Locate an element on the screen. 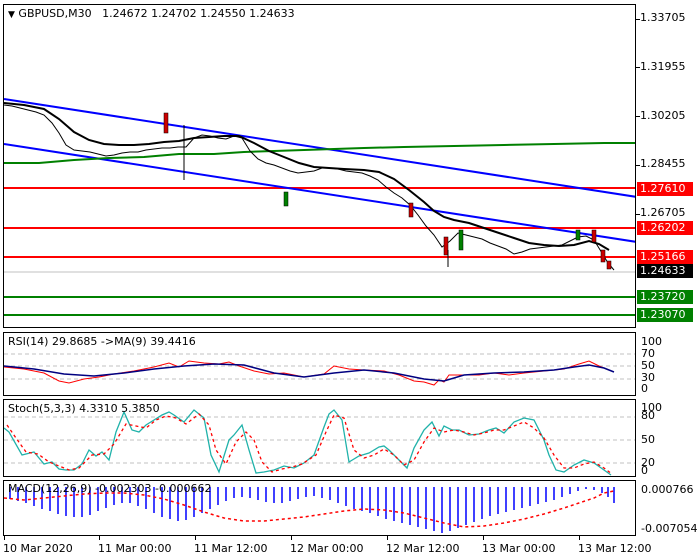 This screenshot has width=700, height=560. price-tick: 1.31955 is located at coordinates (663, 66).